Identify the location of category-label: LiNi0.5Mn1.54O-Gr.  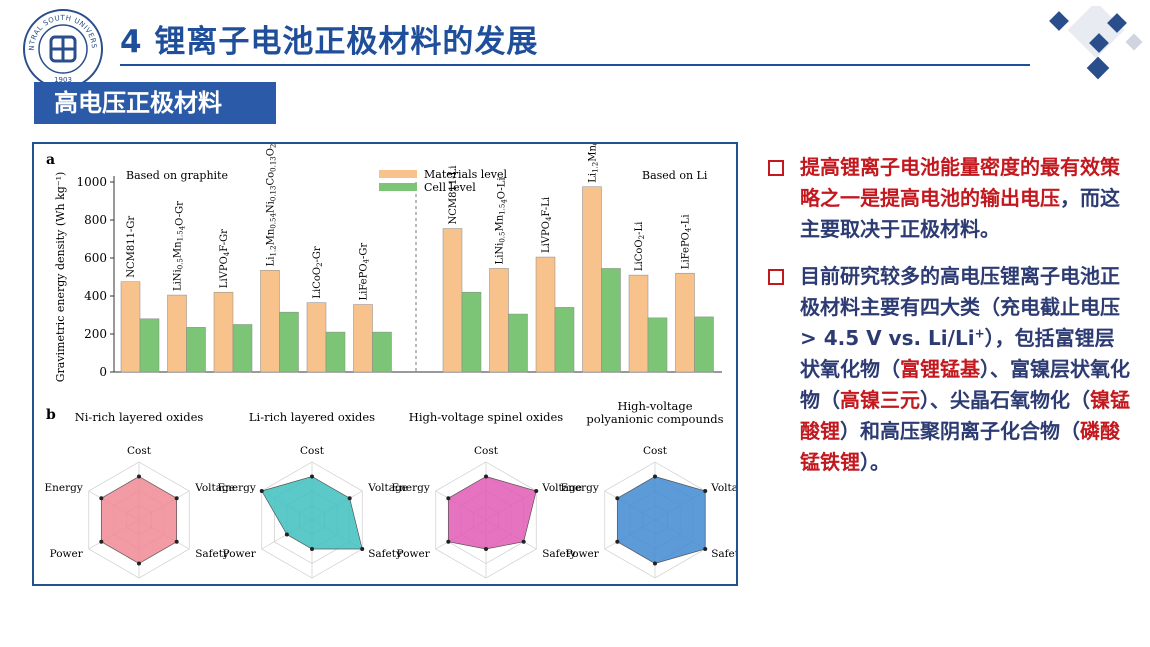
(180, 246).